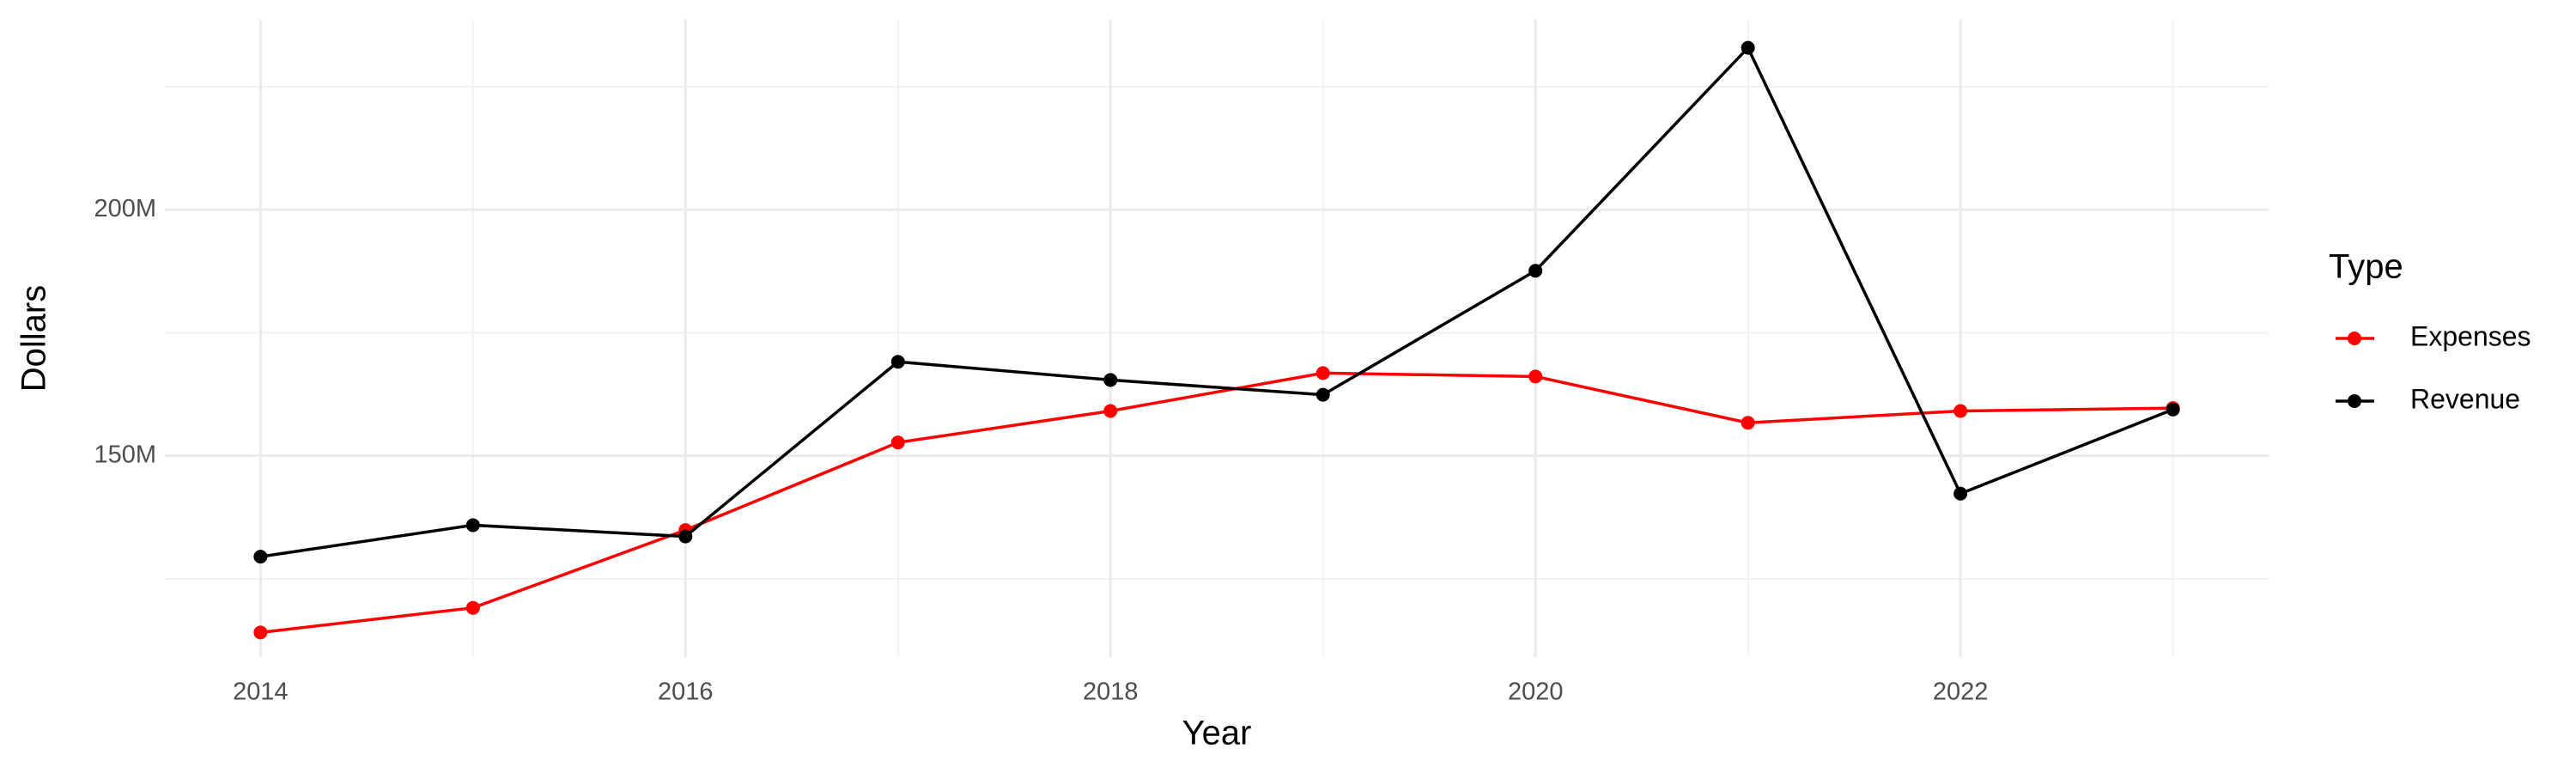 Image resolution: width=2576 pixels, height=773 pixels. What do you see at coordinates (125, 208) in the screenshot?
I see `y-tick-label: 200M` at bounding box center [125, 208].